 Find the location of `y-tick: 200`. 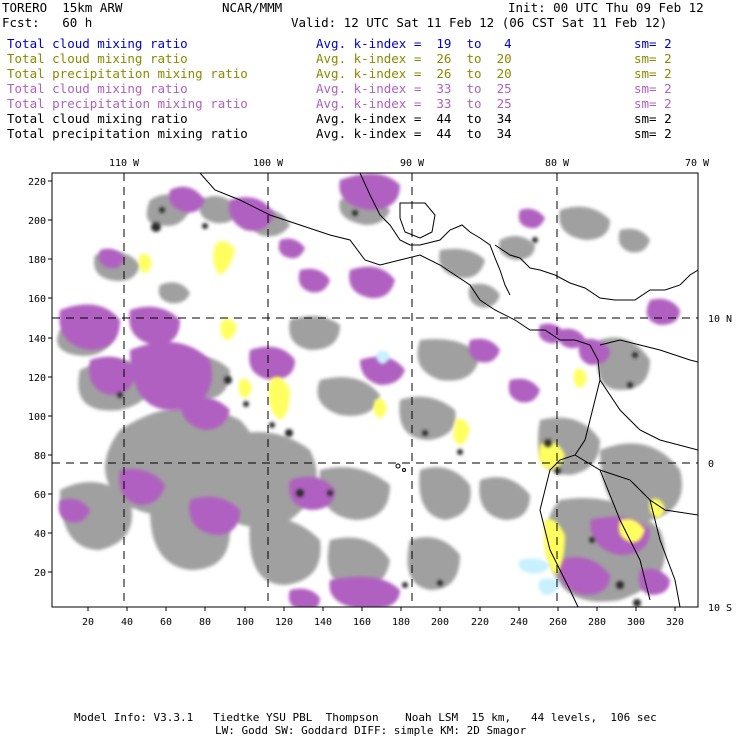

y-tick: 200 is located at coordinates (37, 221).